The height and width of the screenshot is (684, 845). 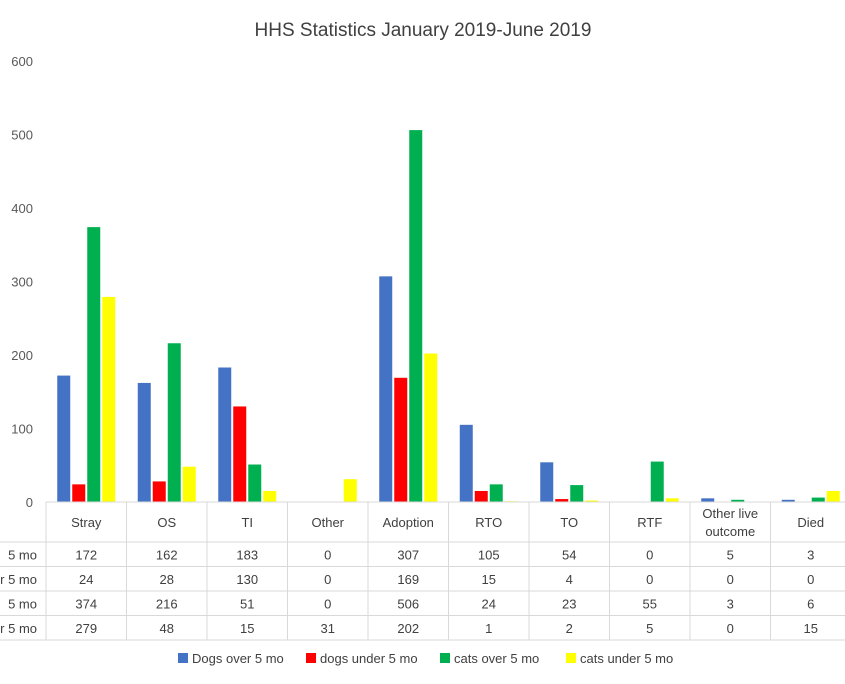 I want to click on bar-series2-cat4, so click(x=416, y=316).